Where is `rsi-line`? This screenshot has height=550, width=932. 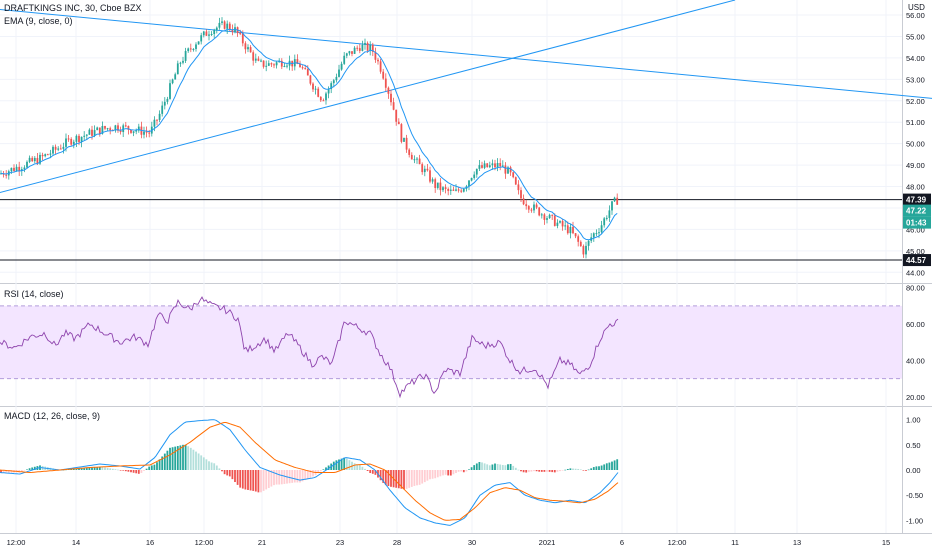
rsi-line is located at coordinates (309, 347).